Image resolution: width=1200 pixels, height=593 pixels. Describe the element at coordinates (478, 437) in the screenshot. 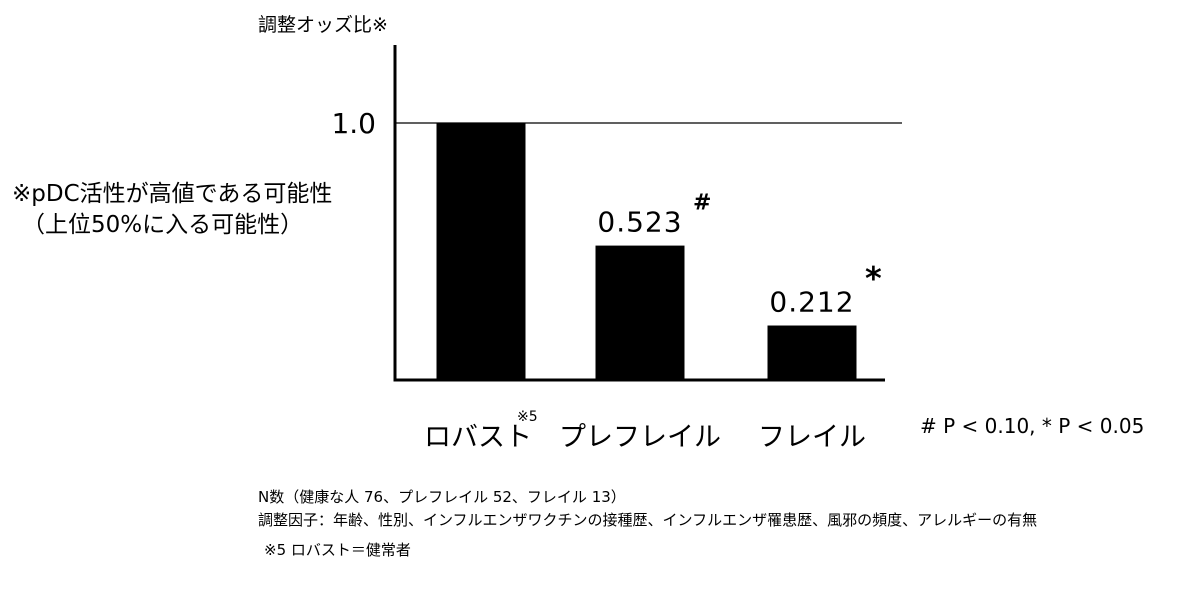

I see `category-label: ロバスト` at that location.